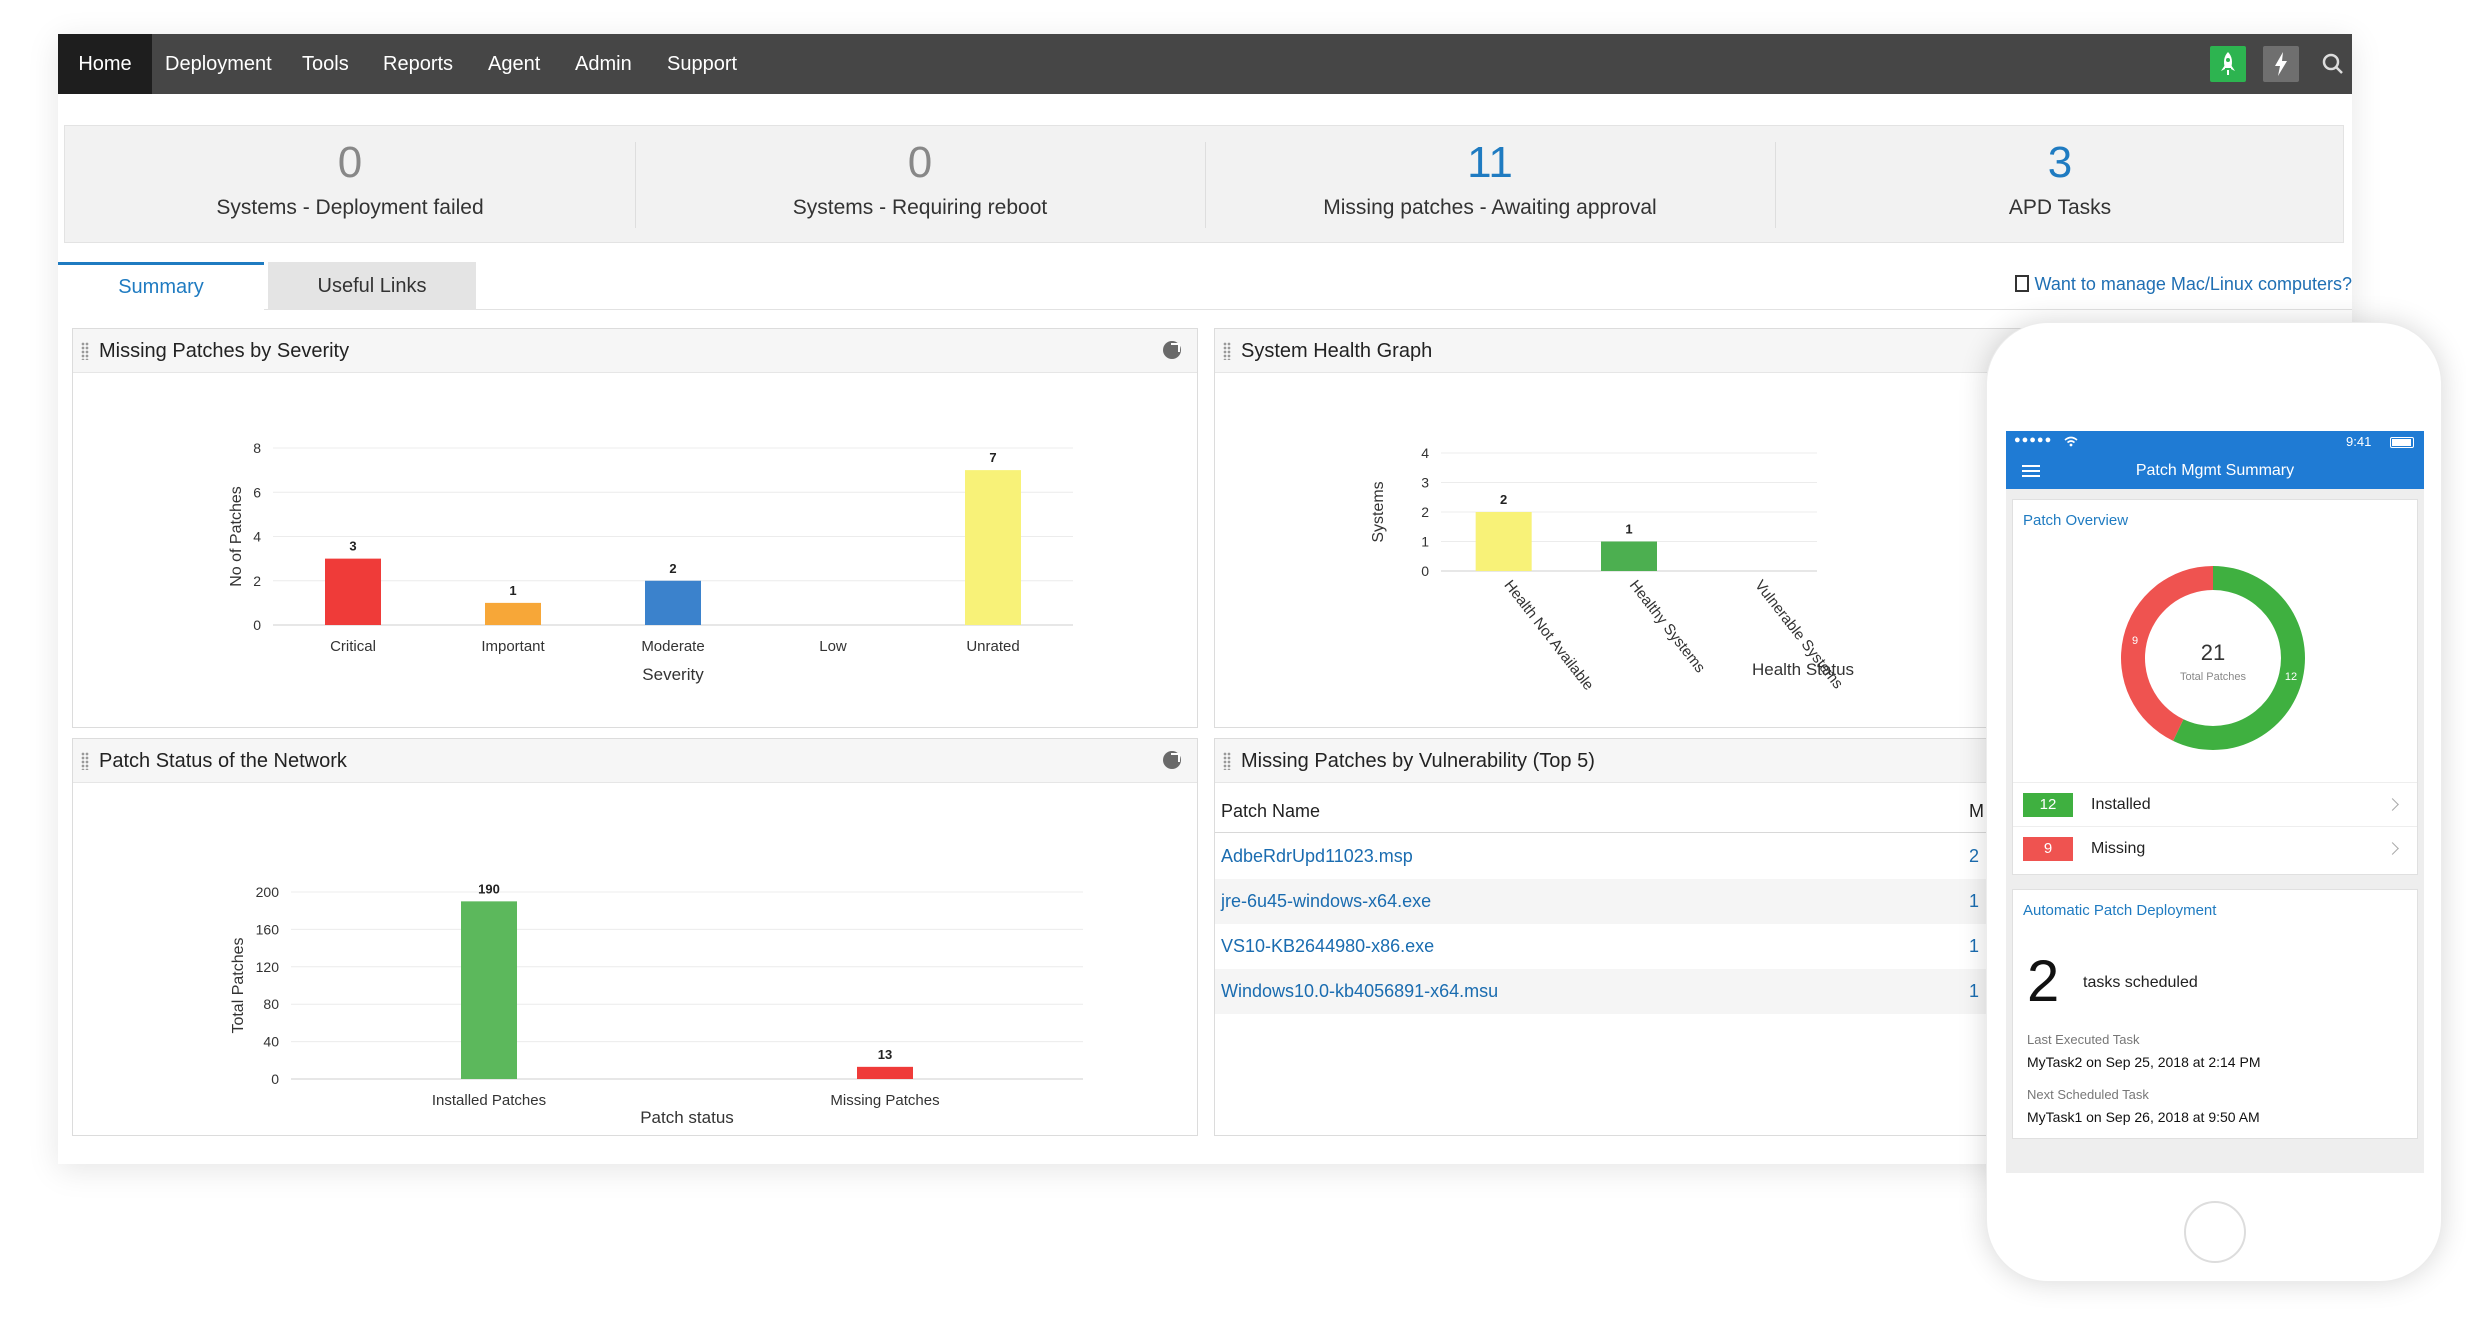 Image resolution: width=2466 pixels, height=1321 pixels. What do you see at coordinates (702, 64) in the screenshot?
I see `nav-support: Support` at bounding box center [702, 64].